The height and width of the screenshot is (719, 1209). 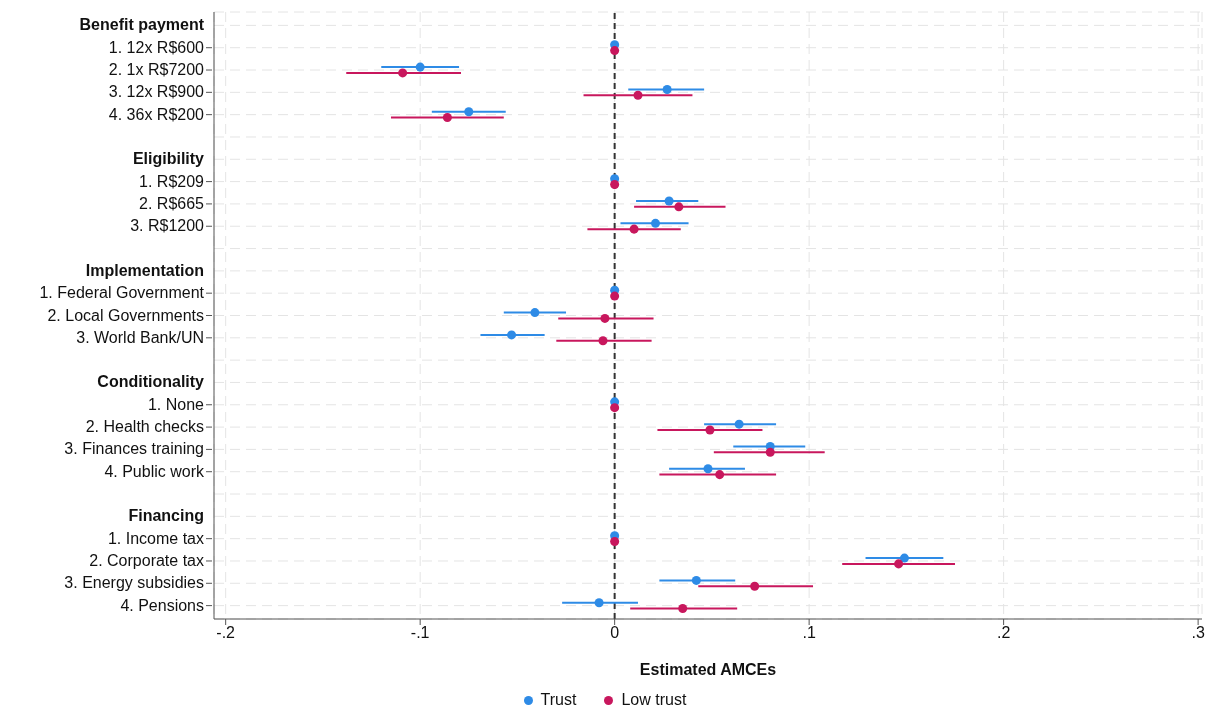 What do you see at coordinates (162, 605) in the screenshot?
I see `y-tick-label: 4. Pensions` at bounding box center [162, 605].